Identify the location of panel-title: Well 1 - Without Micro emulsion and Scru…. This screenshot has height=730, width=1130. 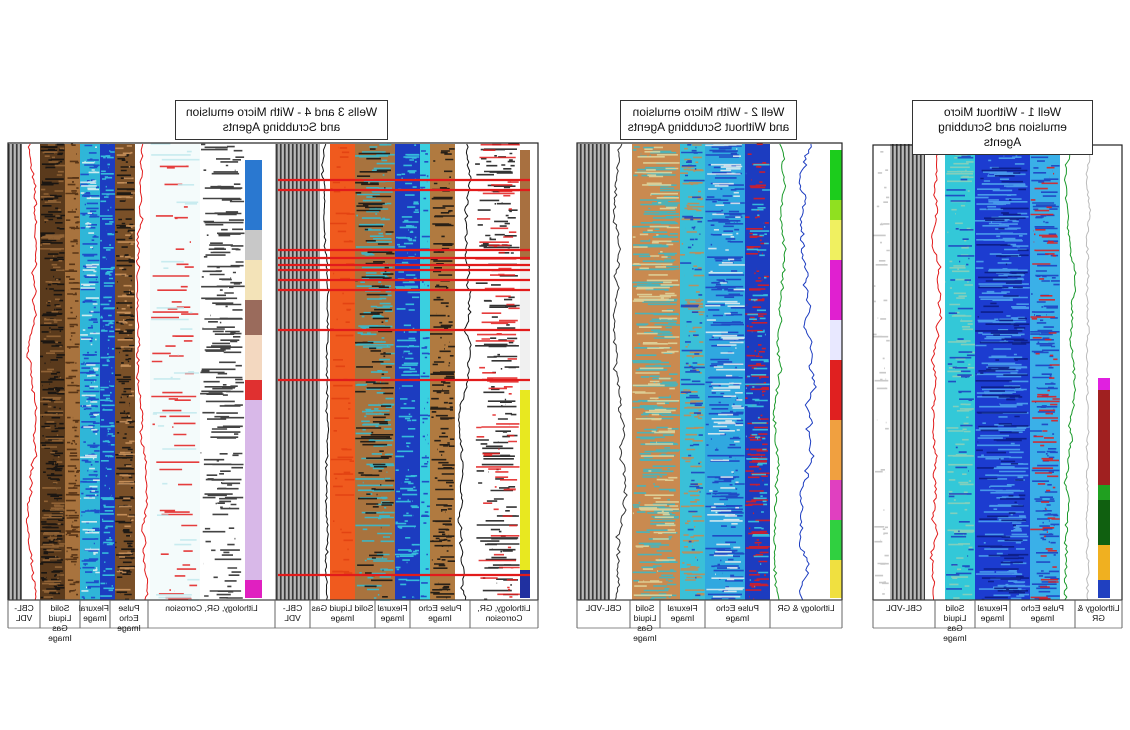
(1002, 127).